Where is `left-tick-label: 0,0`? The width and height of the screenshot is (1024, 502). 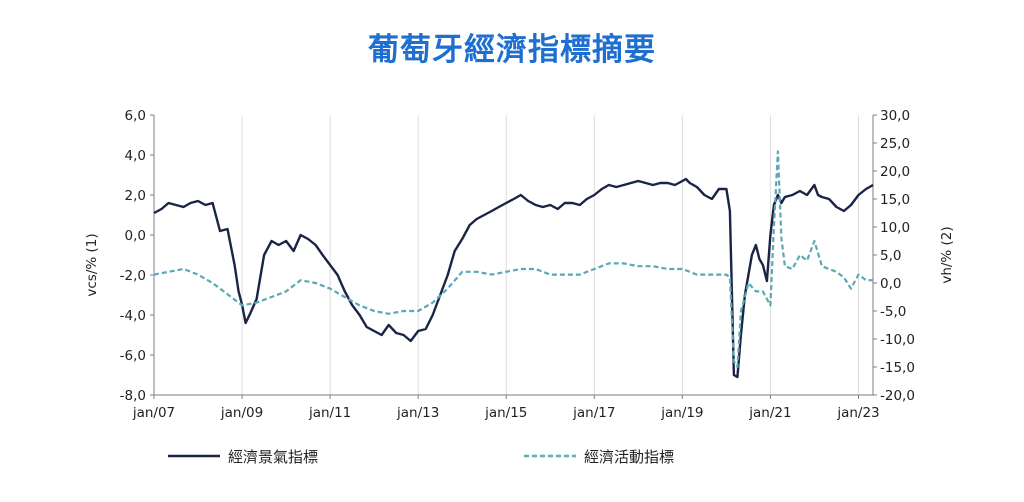
left-tick-label: 0,0 is located at coordinates (135, 236).